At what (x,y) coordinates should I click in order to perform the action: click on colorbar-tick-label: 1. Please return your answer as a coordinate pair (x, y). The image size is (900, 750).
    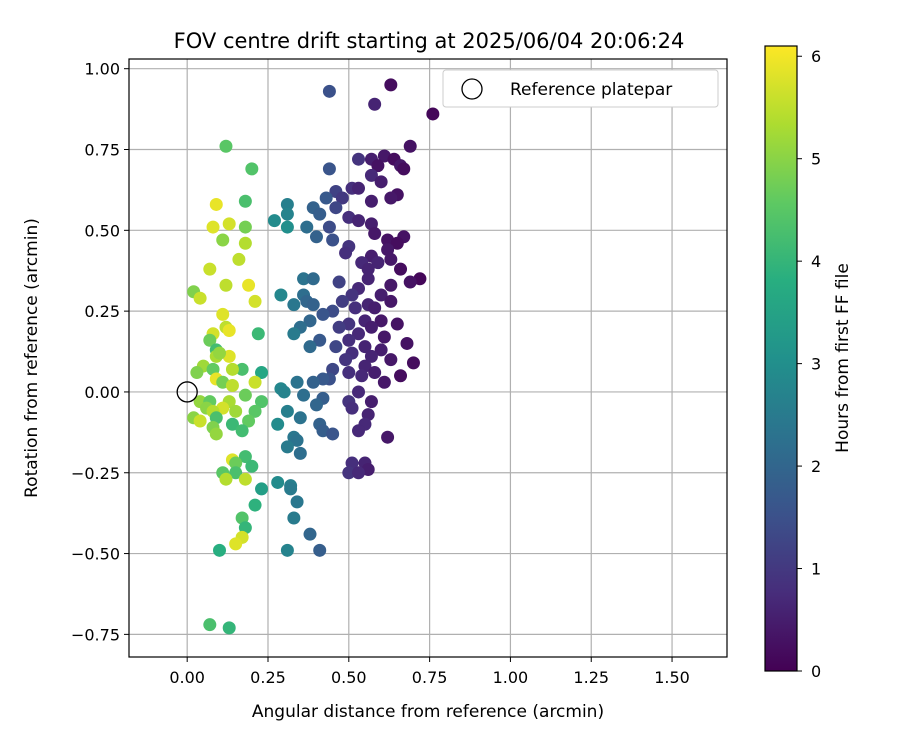
    Looking at the image, I should click on (816, 569).